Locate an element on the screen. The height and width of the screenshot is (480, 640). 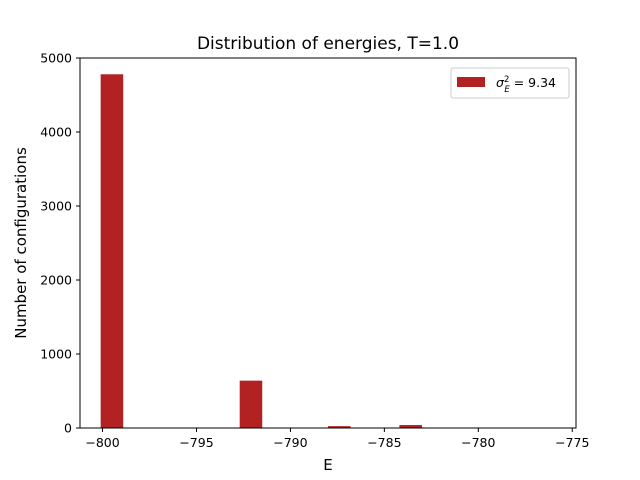
y-tick-label: 5000 is located at coordinates (56, 58).